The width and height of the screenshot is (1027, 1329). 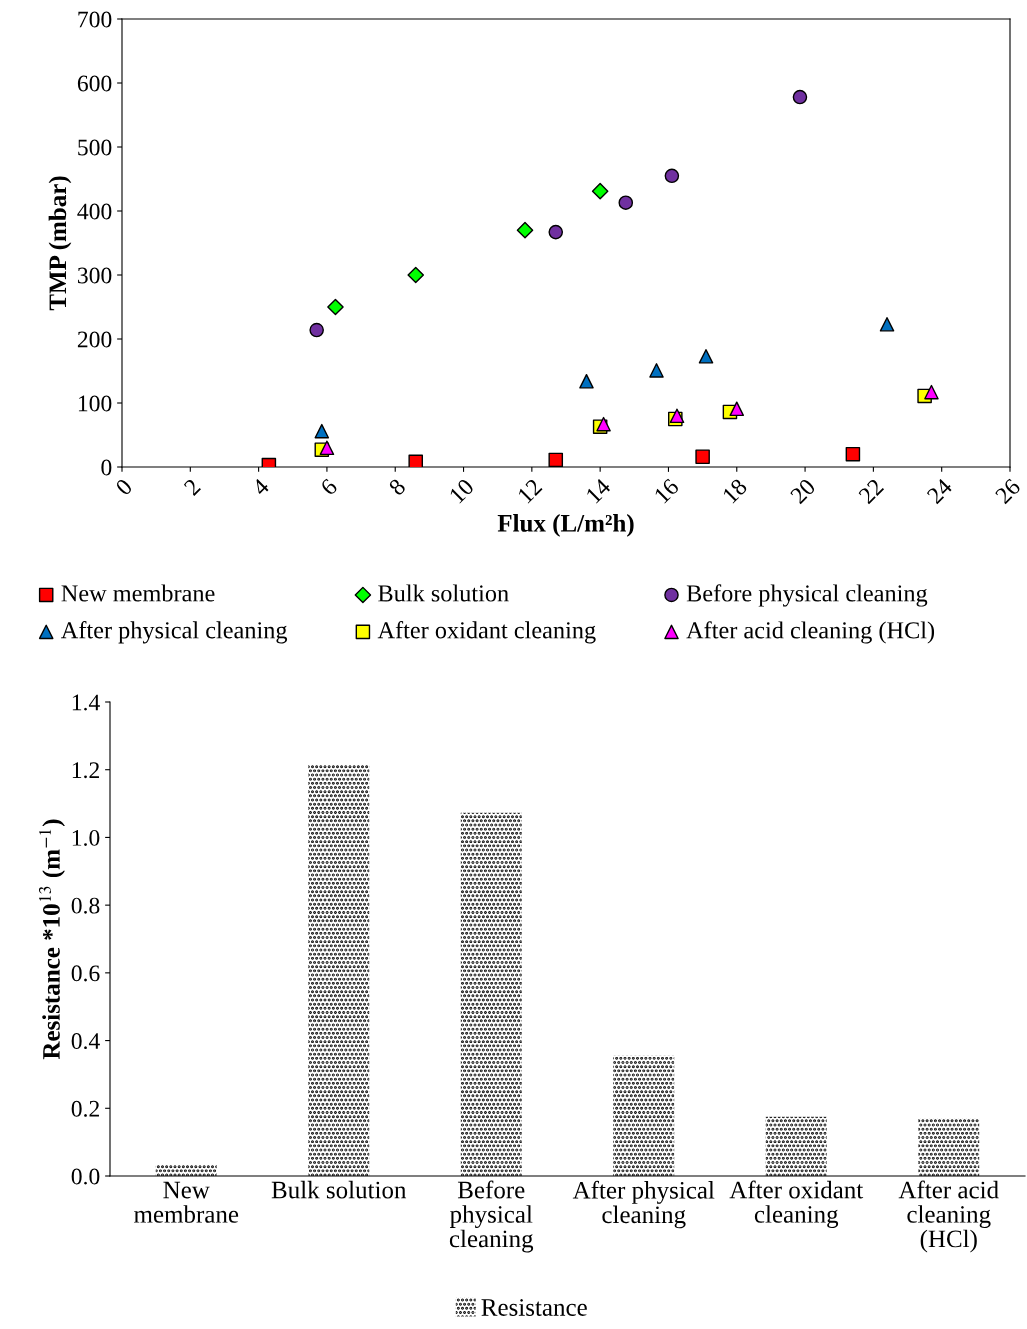 I want to click on x-tick-label: Before physical cleaning, so click(x=491, y=1216).